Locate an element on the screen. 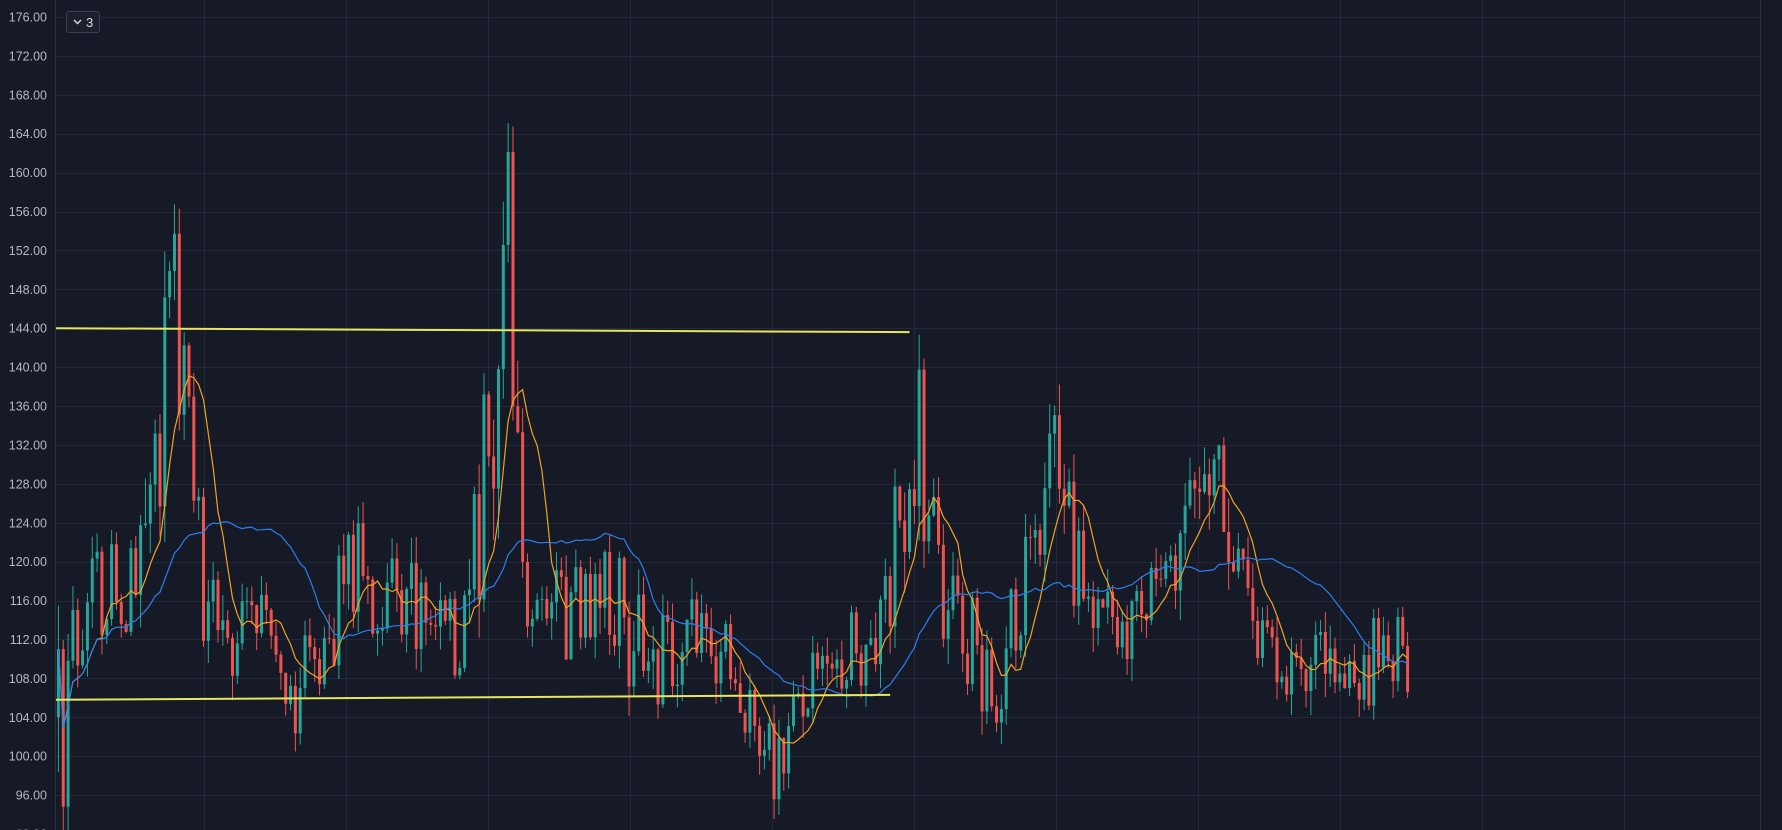 The height and width of the screenshot is (830, 1782). y-tick-label: 144.00 is located at coordinates (28, 329).